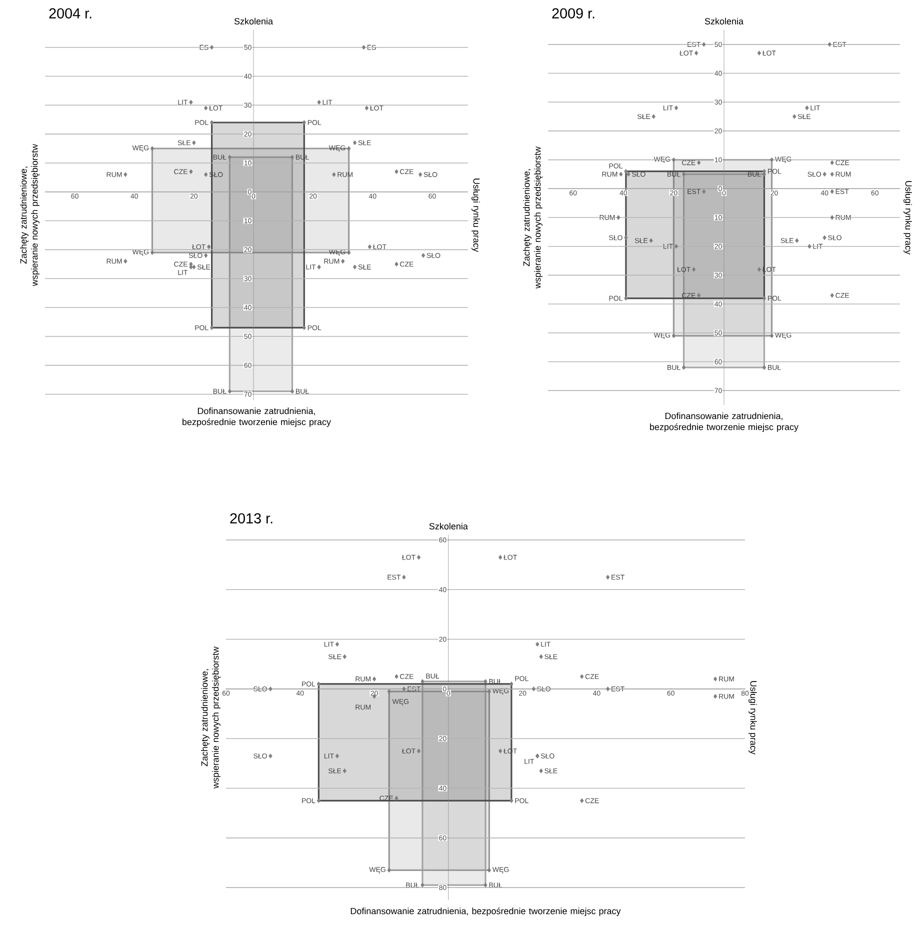  What do you see at coordinates (251, 518) in the screenshot?
I see `chart-title: 2013 r.` at bounding box center [251, 518].